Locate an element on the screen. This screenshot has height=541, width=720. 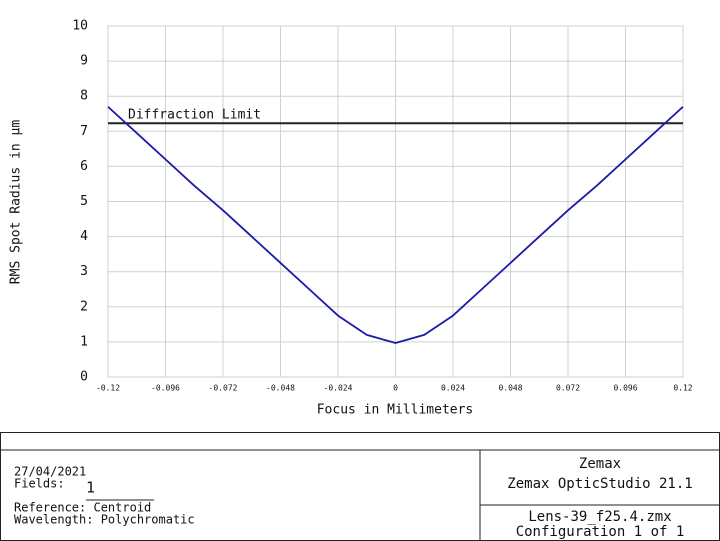
y-tick-label: 10 is located at coordinates (80, 26).